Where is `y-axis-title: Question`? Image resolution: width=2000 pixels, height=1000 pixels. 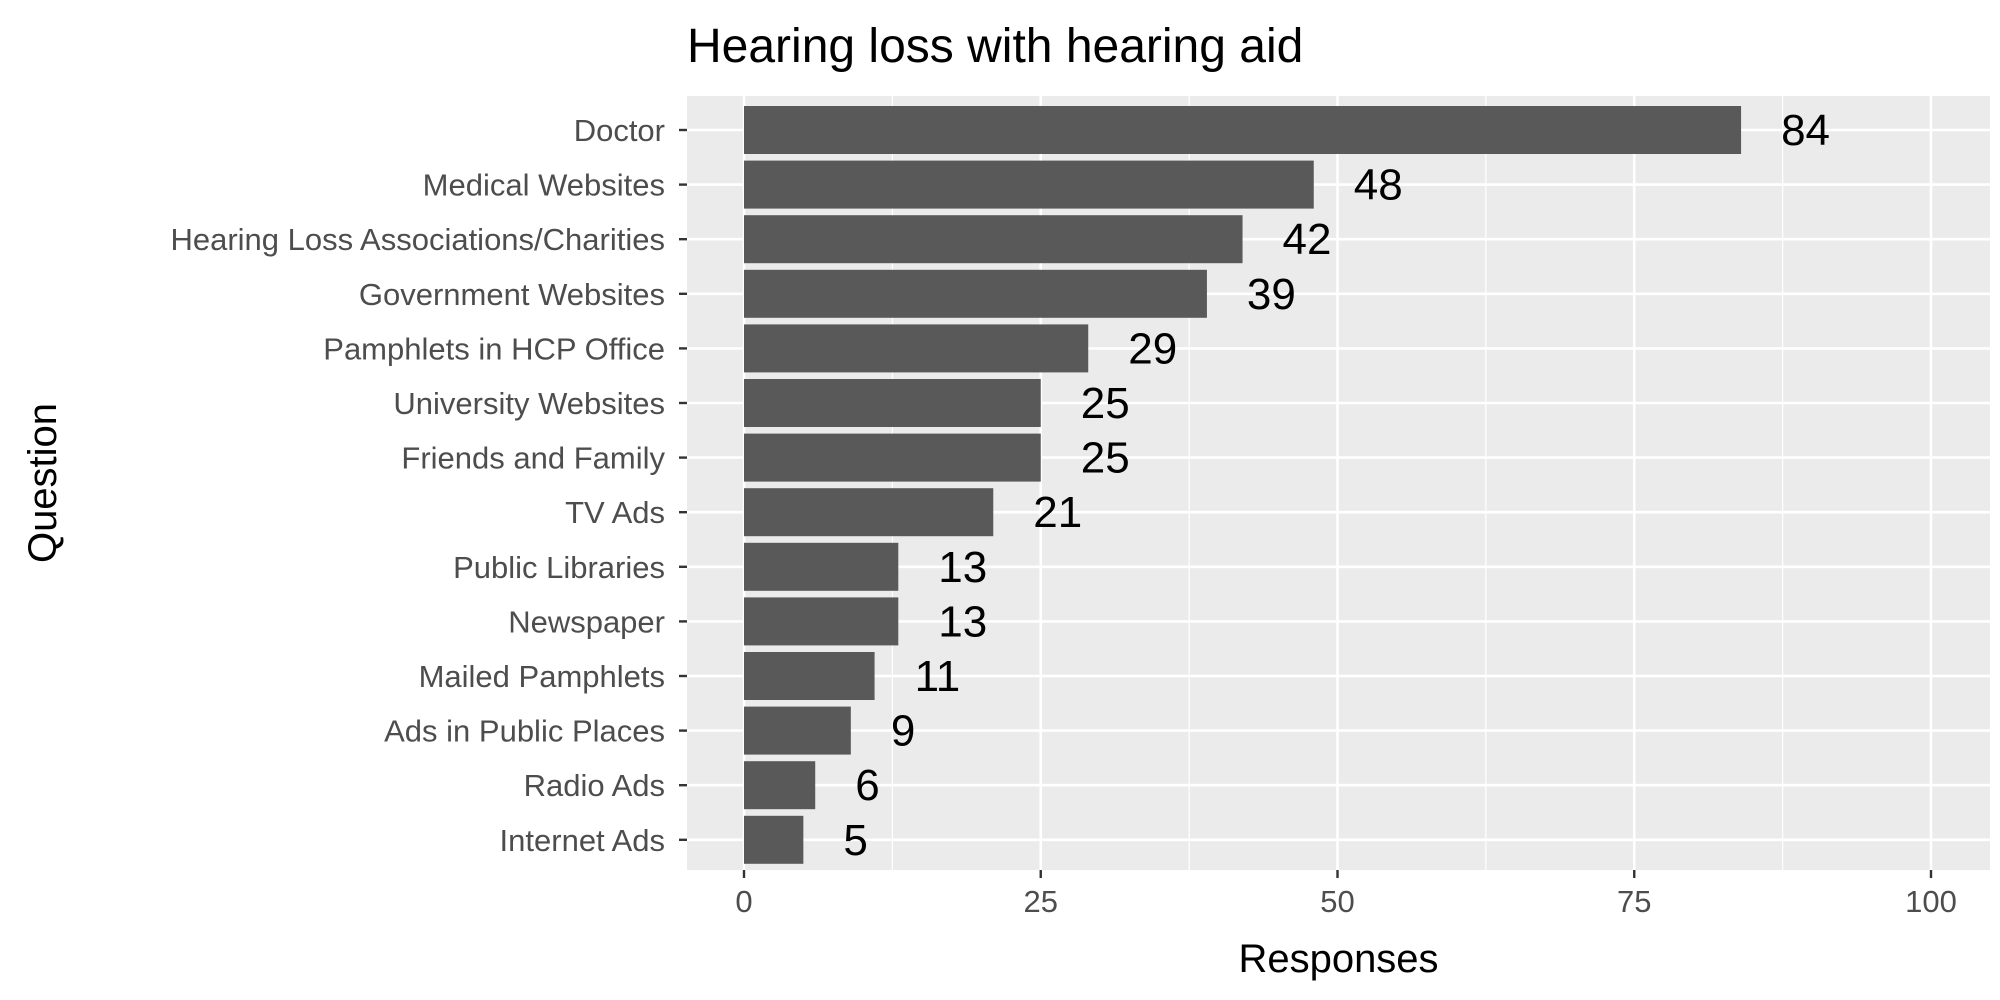 y-axis-title: Question is located at coordinates (43, 483).